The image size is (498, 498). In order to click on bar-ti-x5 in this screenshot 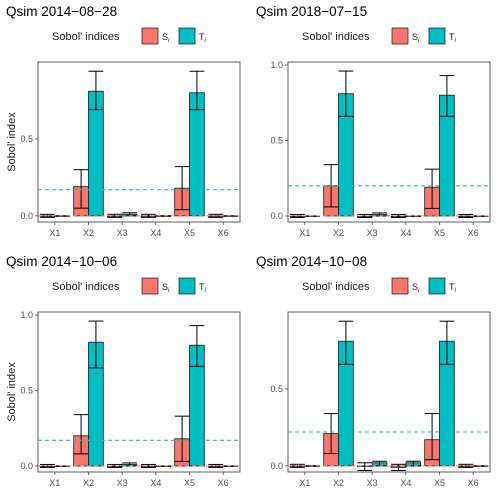, I will do `click(197, 154)`.